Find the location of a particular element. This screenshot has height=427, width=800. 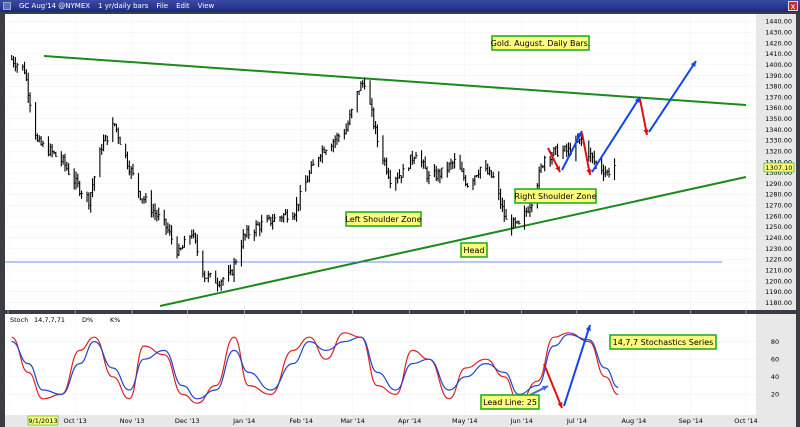

price-tick-label: 1280.00 is located at coordinates (778, 195).